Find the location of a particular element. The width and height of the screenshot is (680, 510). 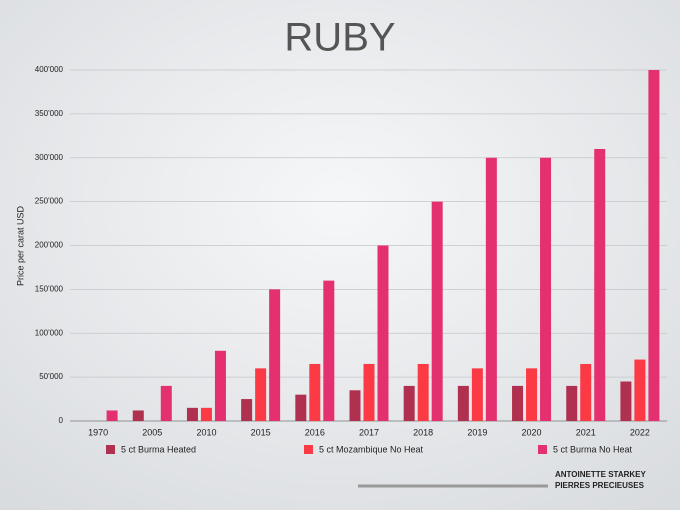

x-tick-label: 2005 is located at coordinates (152, 432).